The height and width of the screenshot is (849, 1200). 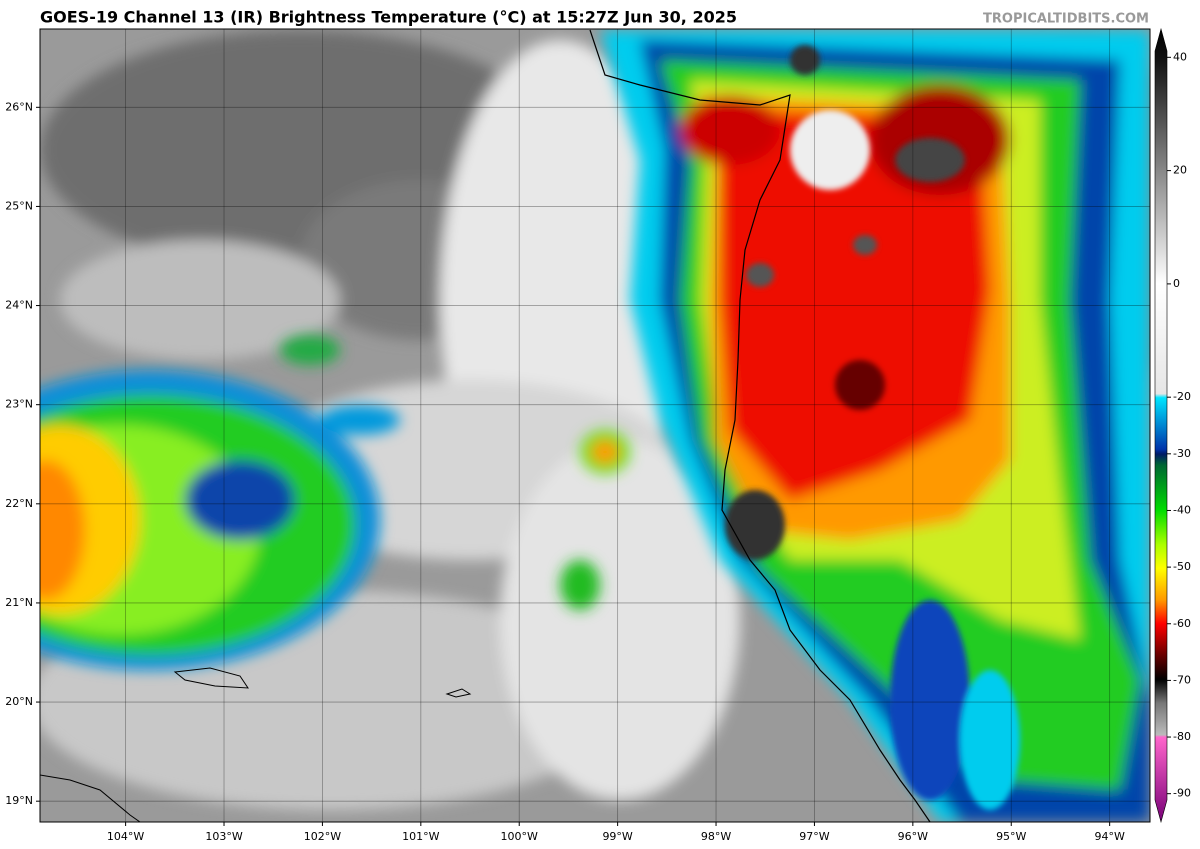 I want to click on x-tick-label: 101°W, so click(x=420, y=836).